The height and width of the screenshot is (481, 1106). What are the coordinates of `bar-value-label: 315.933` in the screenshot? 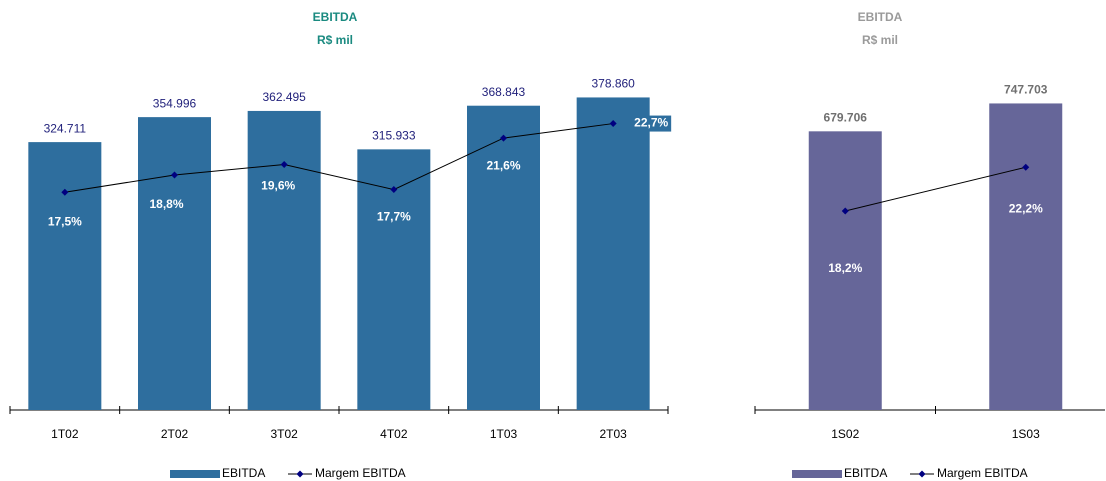 It's located at (394, 136).